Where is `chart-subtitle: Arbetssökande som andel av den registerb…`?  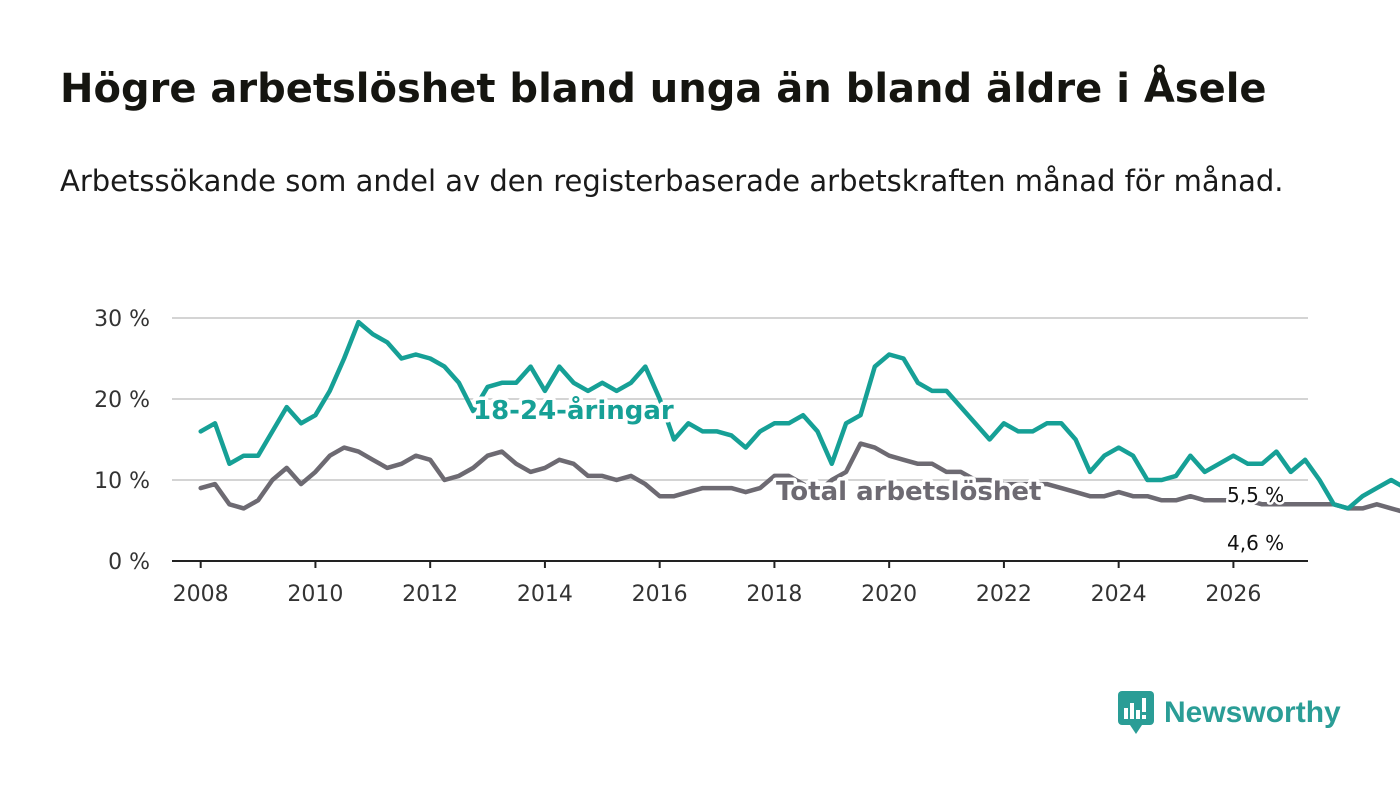 chart-subtitle: Arbetssökande som andel av den registerb… is located at coordinates (672, 181).